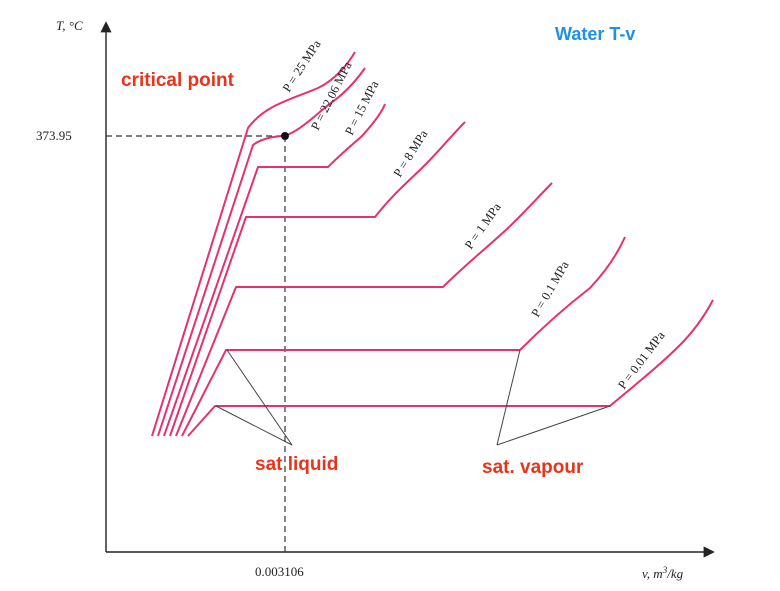  I want to click on sat-vapour-label: sat. vapour, so click(533, 467).